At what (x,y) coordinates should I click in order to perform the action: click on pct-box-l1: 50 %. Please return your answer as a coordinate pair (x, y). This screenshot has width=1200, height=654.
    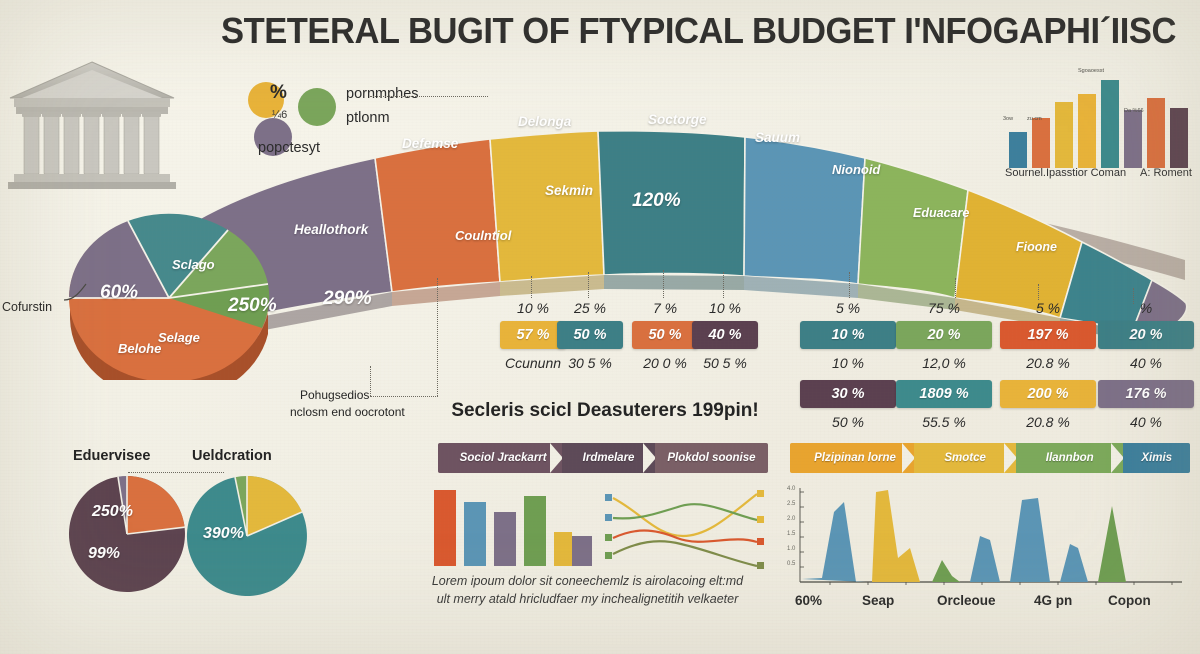
    Looking at the image, I should click on (590, 335).